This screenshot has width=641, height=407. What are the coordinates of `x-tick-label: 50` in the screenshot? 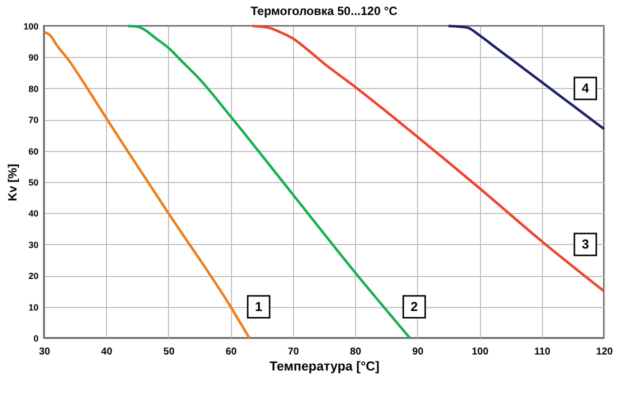 It's located at (169, 352).